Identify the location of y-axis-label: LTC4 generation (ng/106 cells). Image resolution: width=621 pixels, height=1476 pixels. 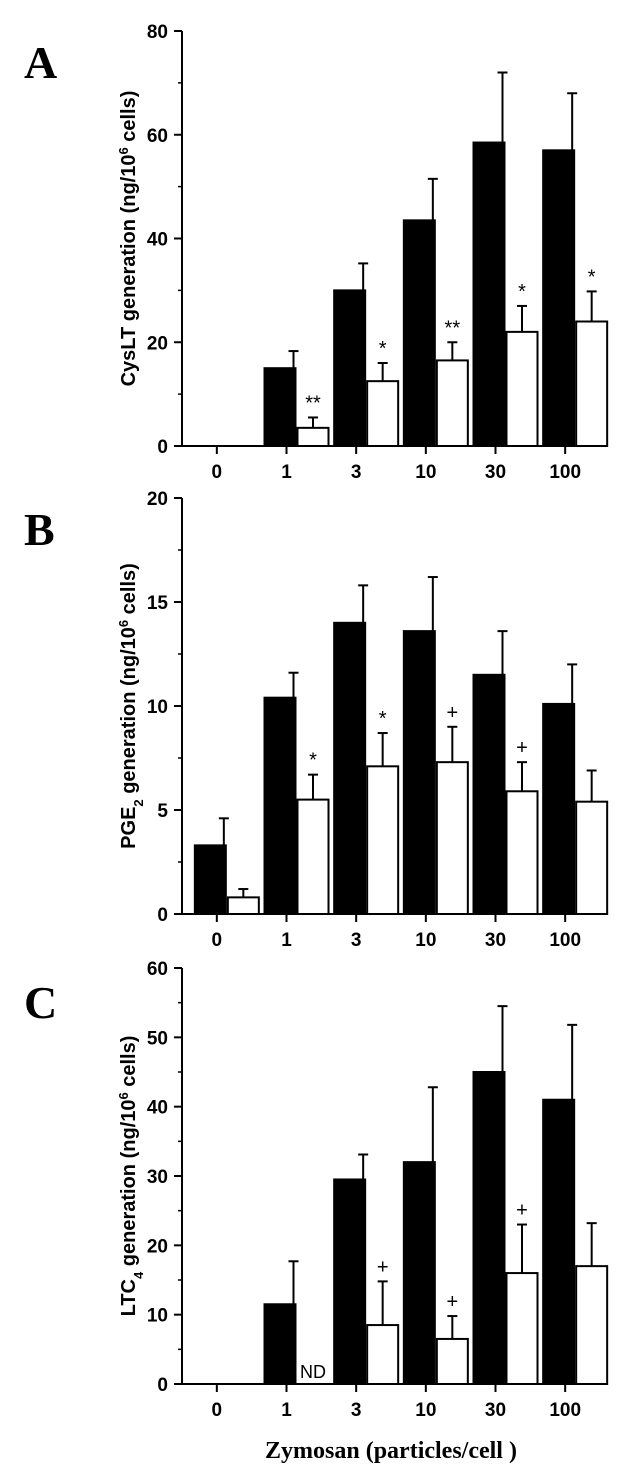
(131, 1176).